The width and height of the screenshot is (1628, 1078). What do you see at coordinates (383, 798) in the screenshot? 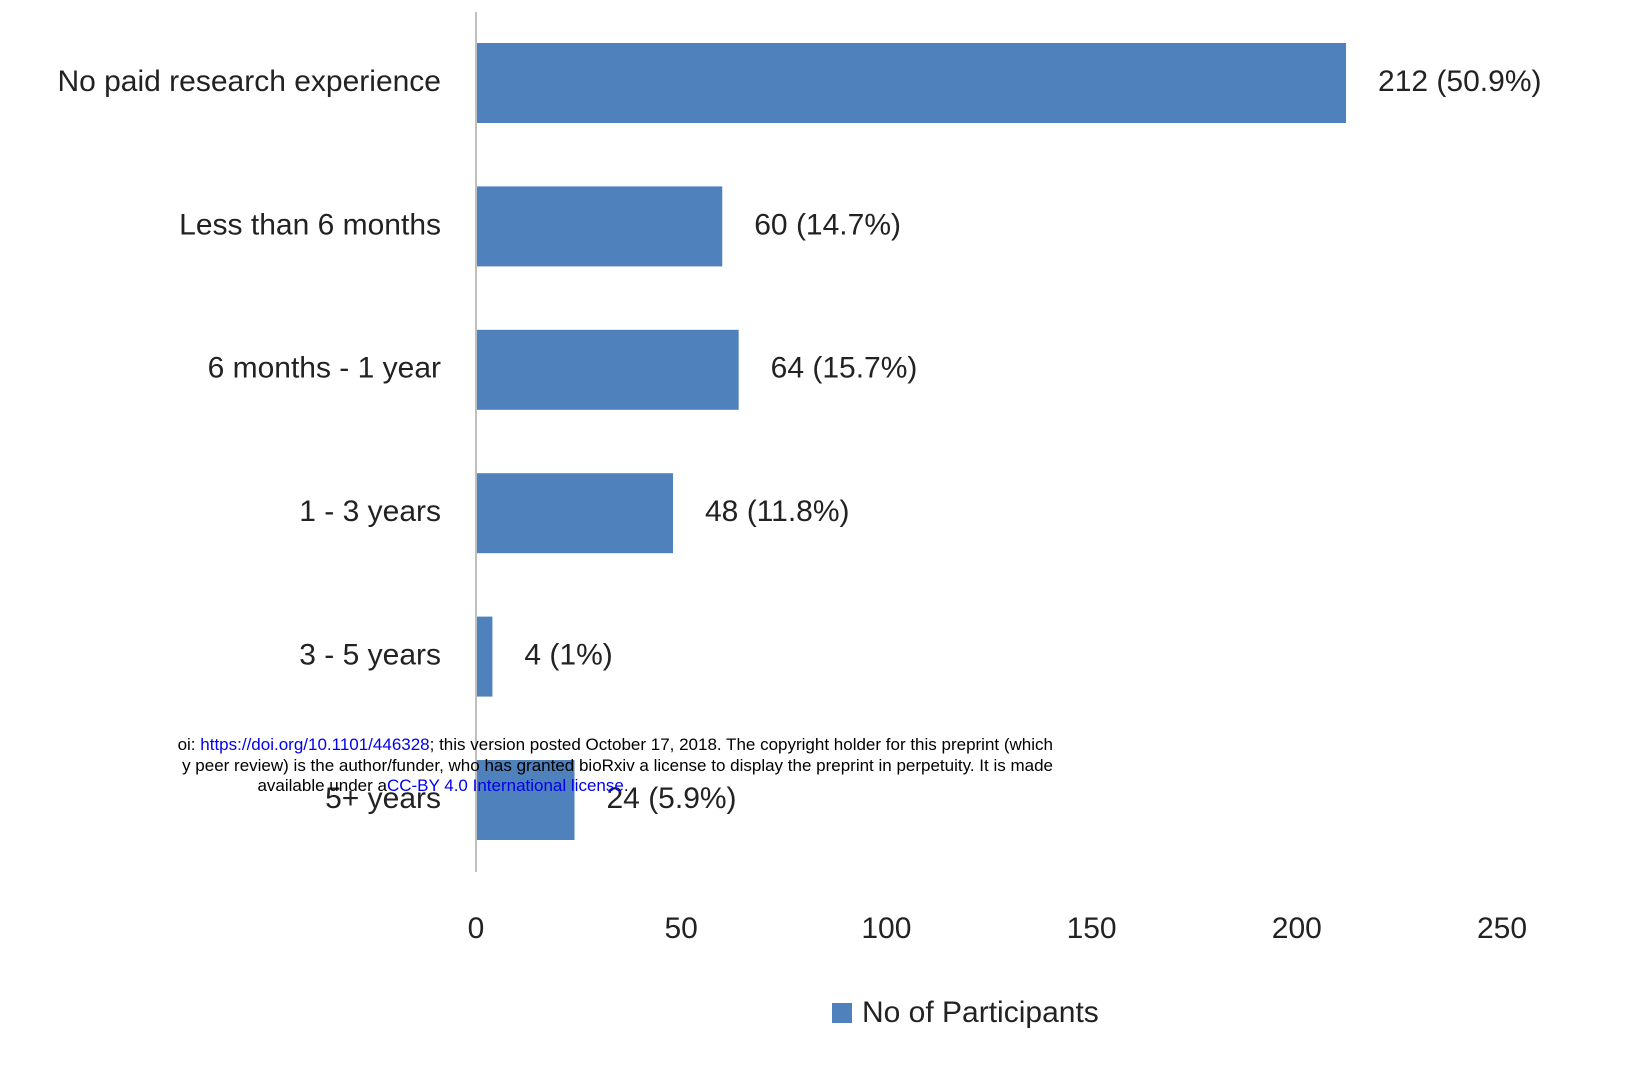
I see `category-label: 5+ years` at bounding box center [383, 798].